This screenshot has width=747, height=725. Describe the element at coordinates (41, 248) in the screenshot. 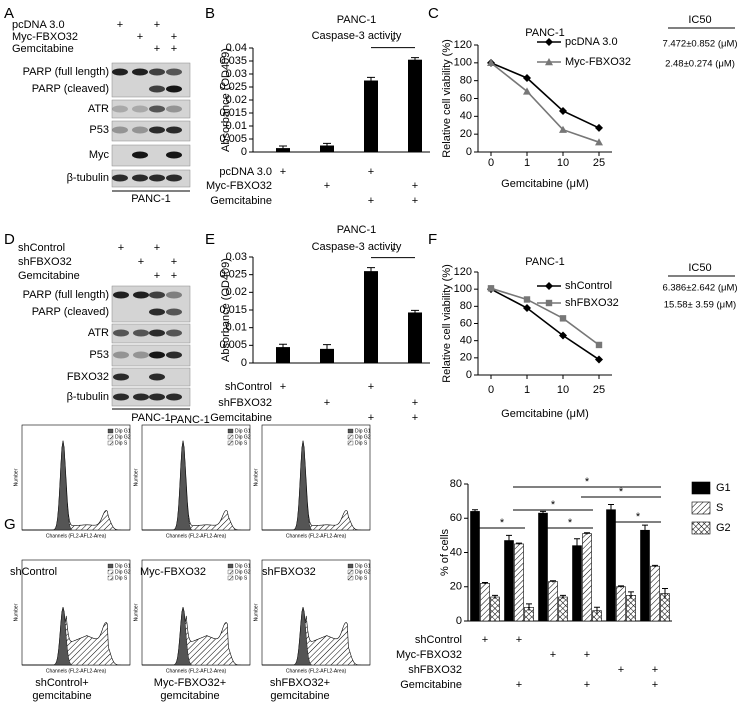

I see `treatment-label: shControl` at that location.